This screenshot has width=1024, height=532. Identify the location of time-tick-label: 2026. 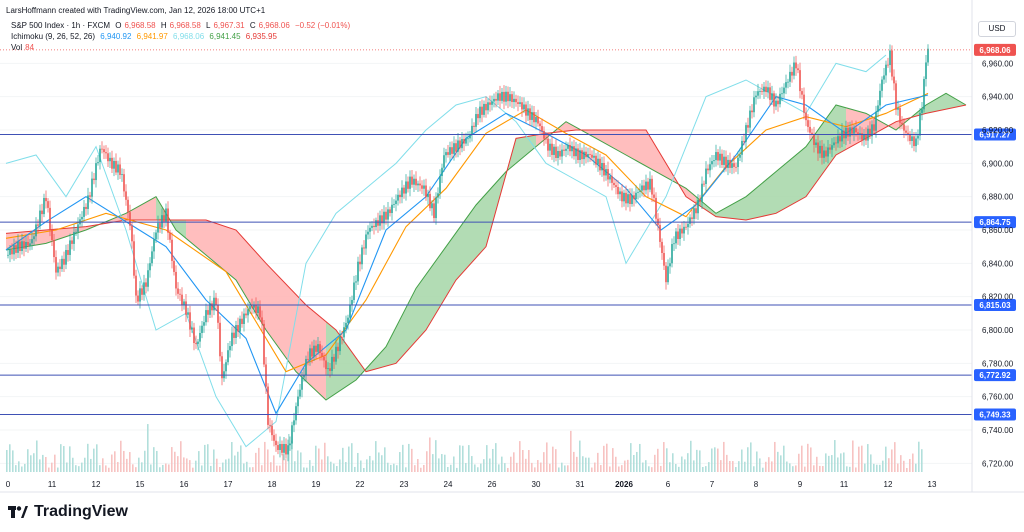
(624, 484).